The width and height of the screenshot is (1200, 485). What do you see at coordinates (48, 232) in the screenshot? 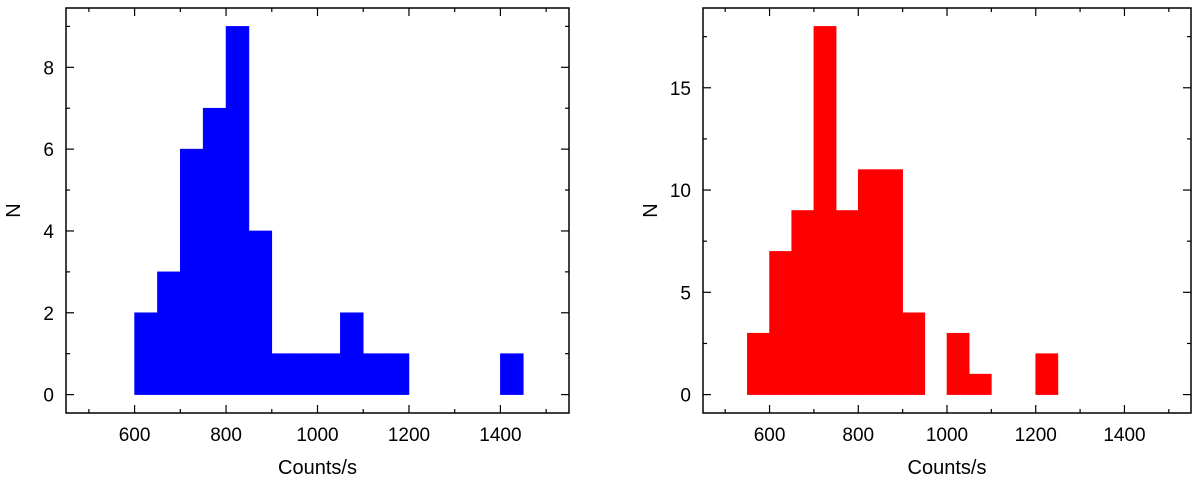
I see `y-tick-label: 4` at bounding box center [48, 232].